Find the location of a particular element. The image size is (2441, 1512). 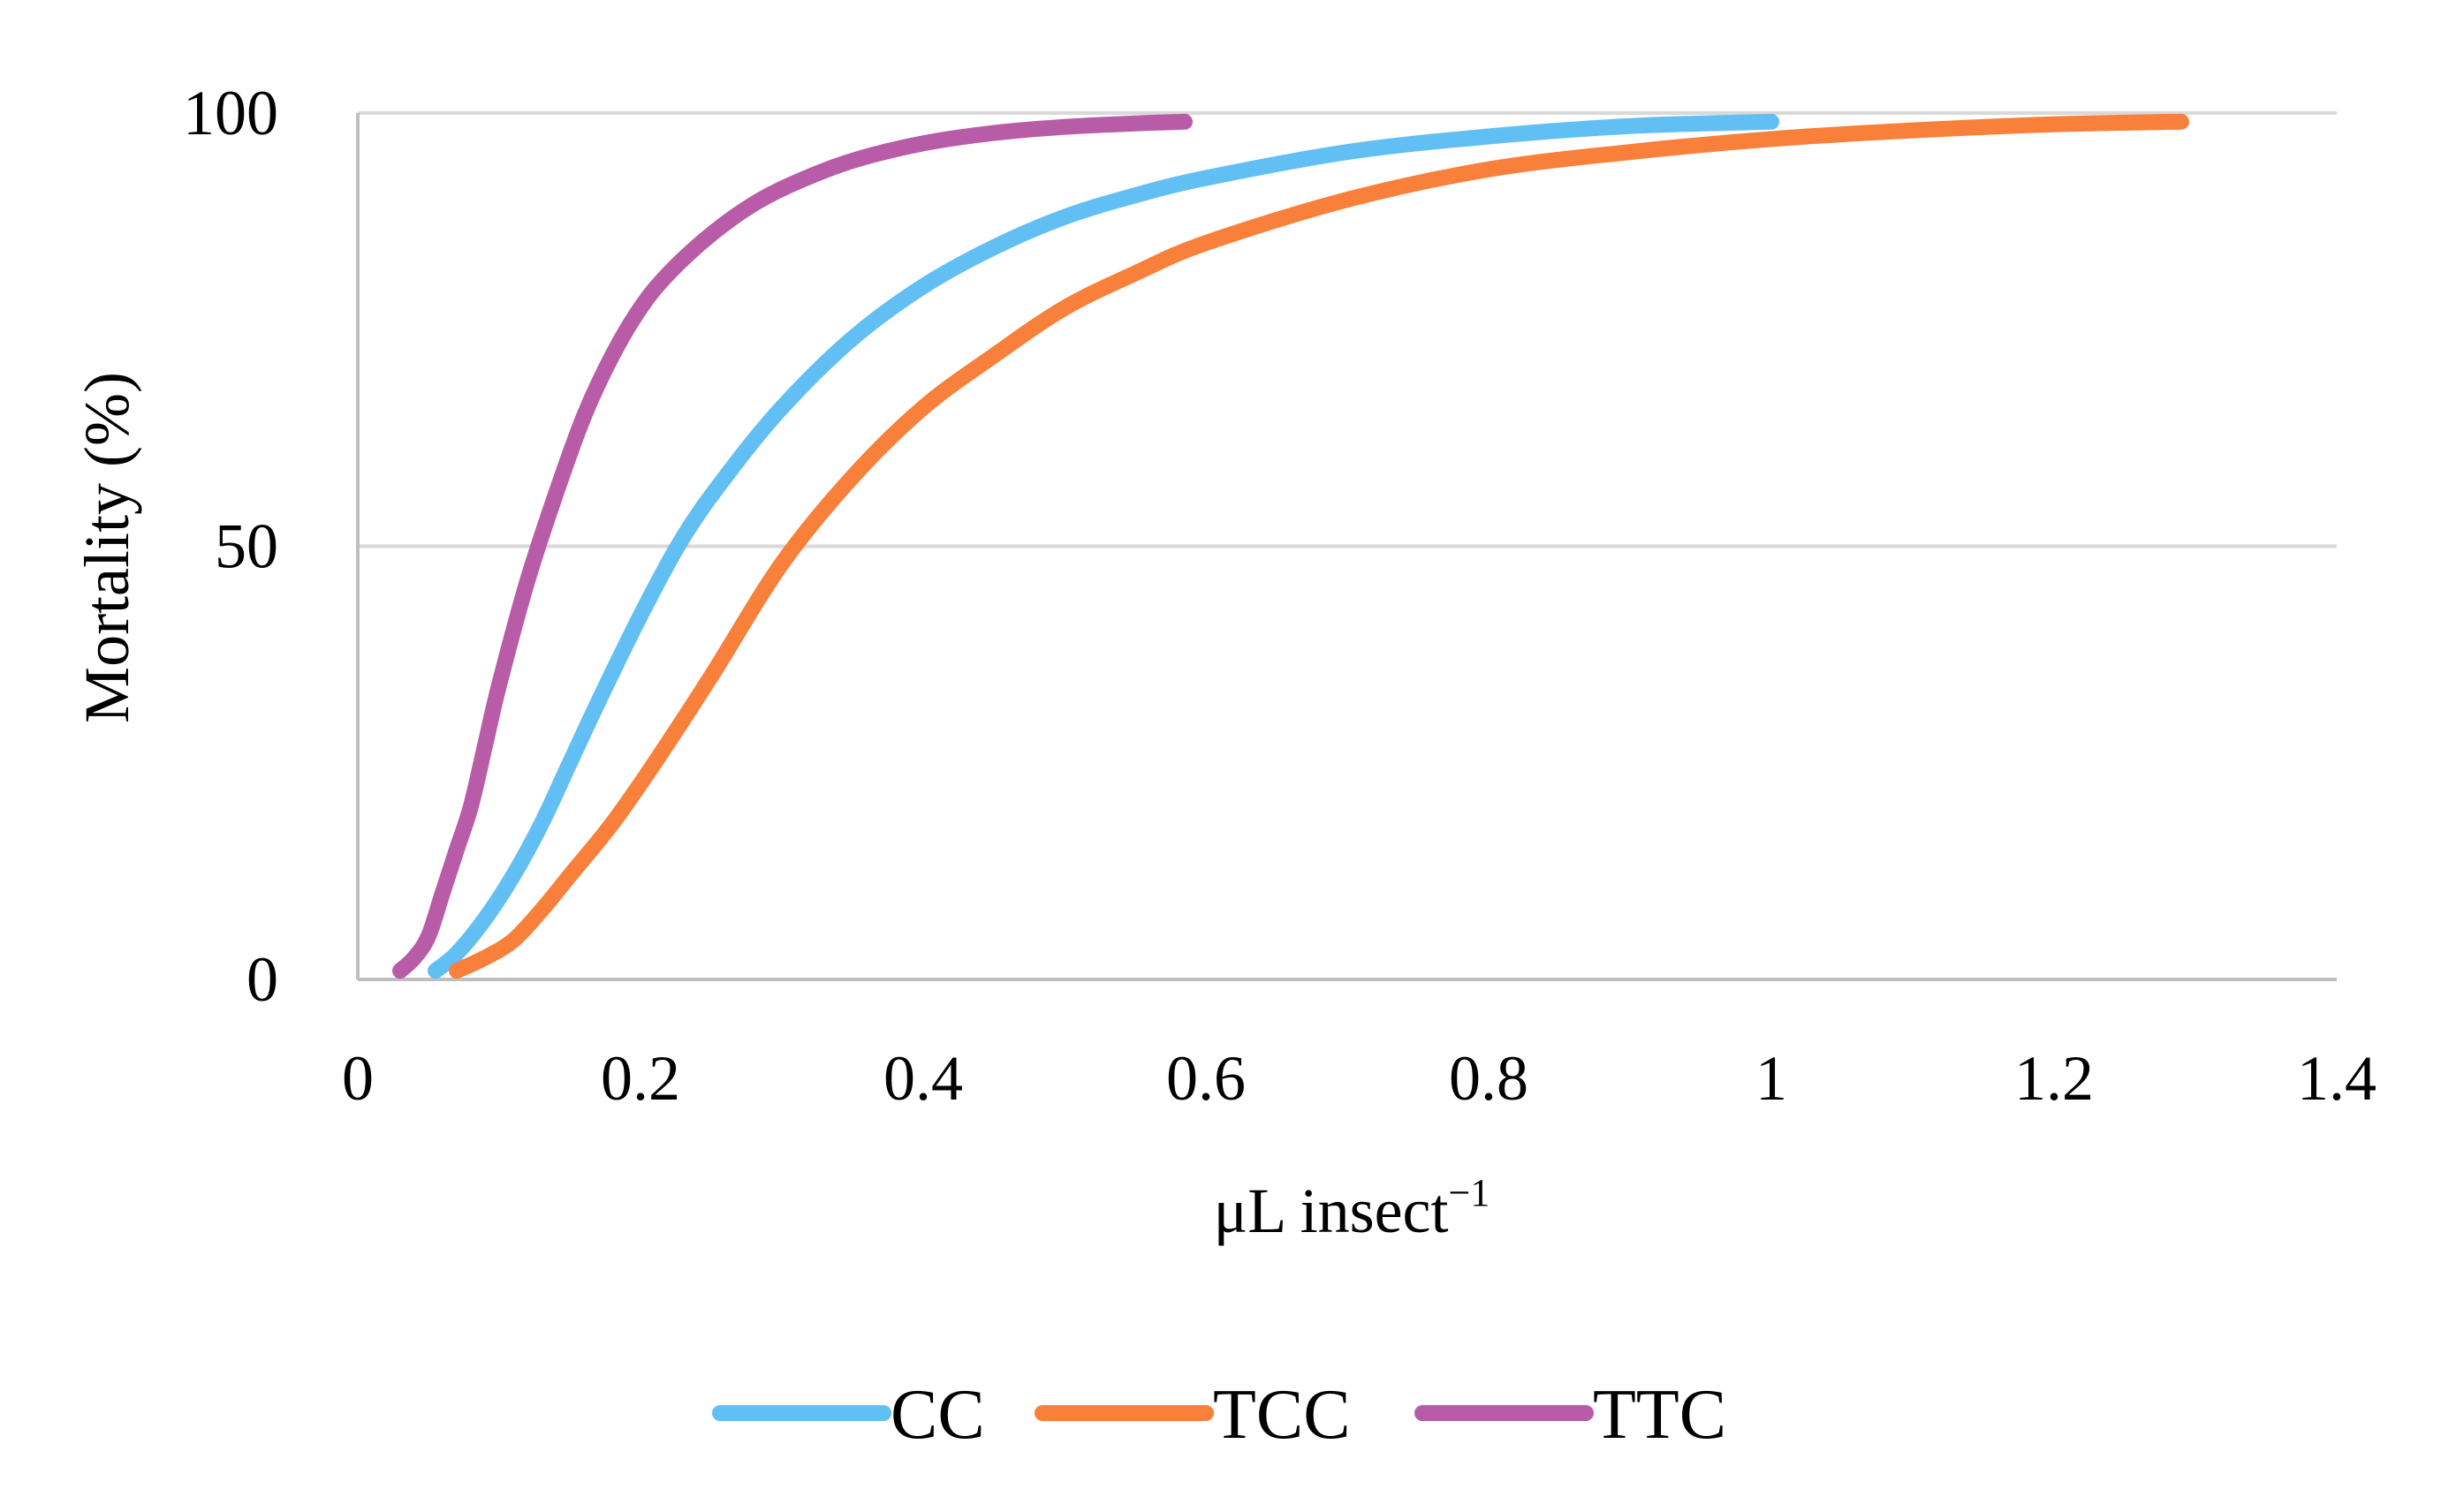

x-tick-label: 0.8 is located at coordinates (1488, 1078).